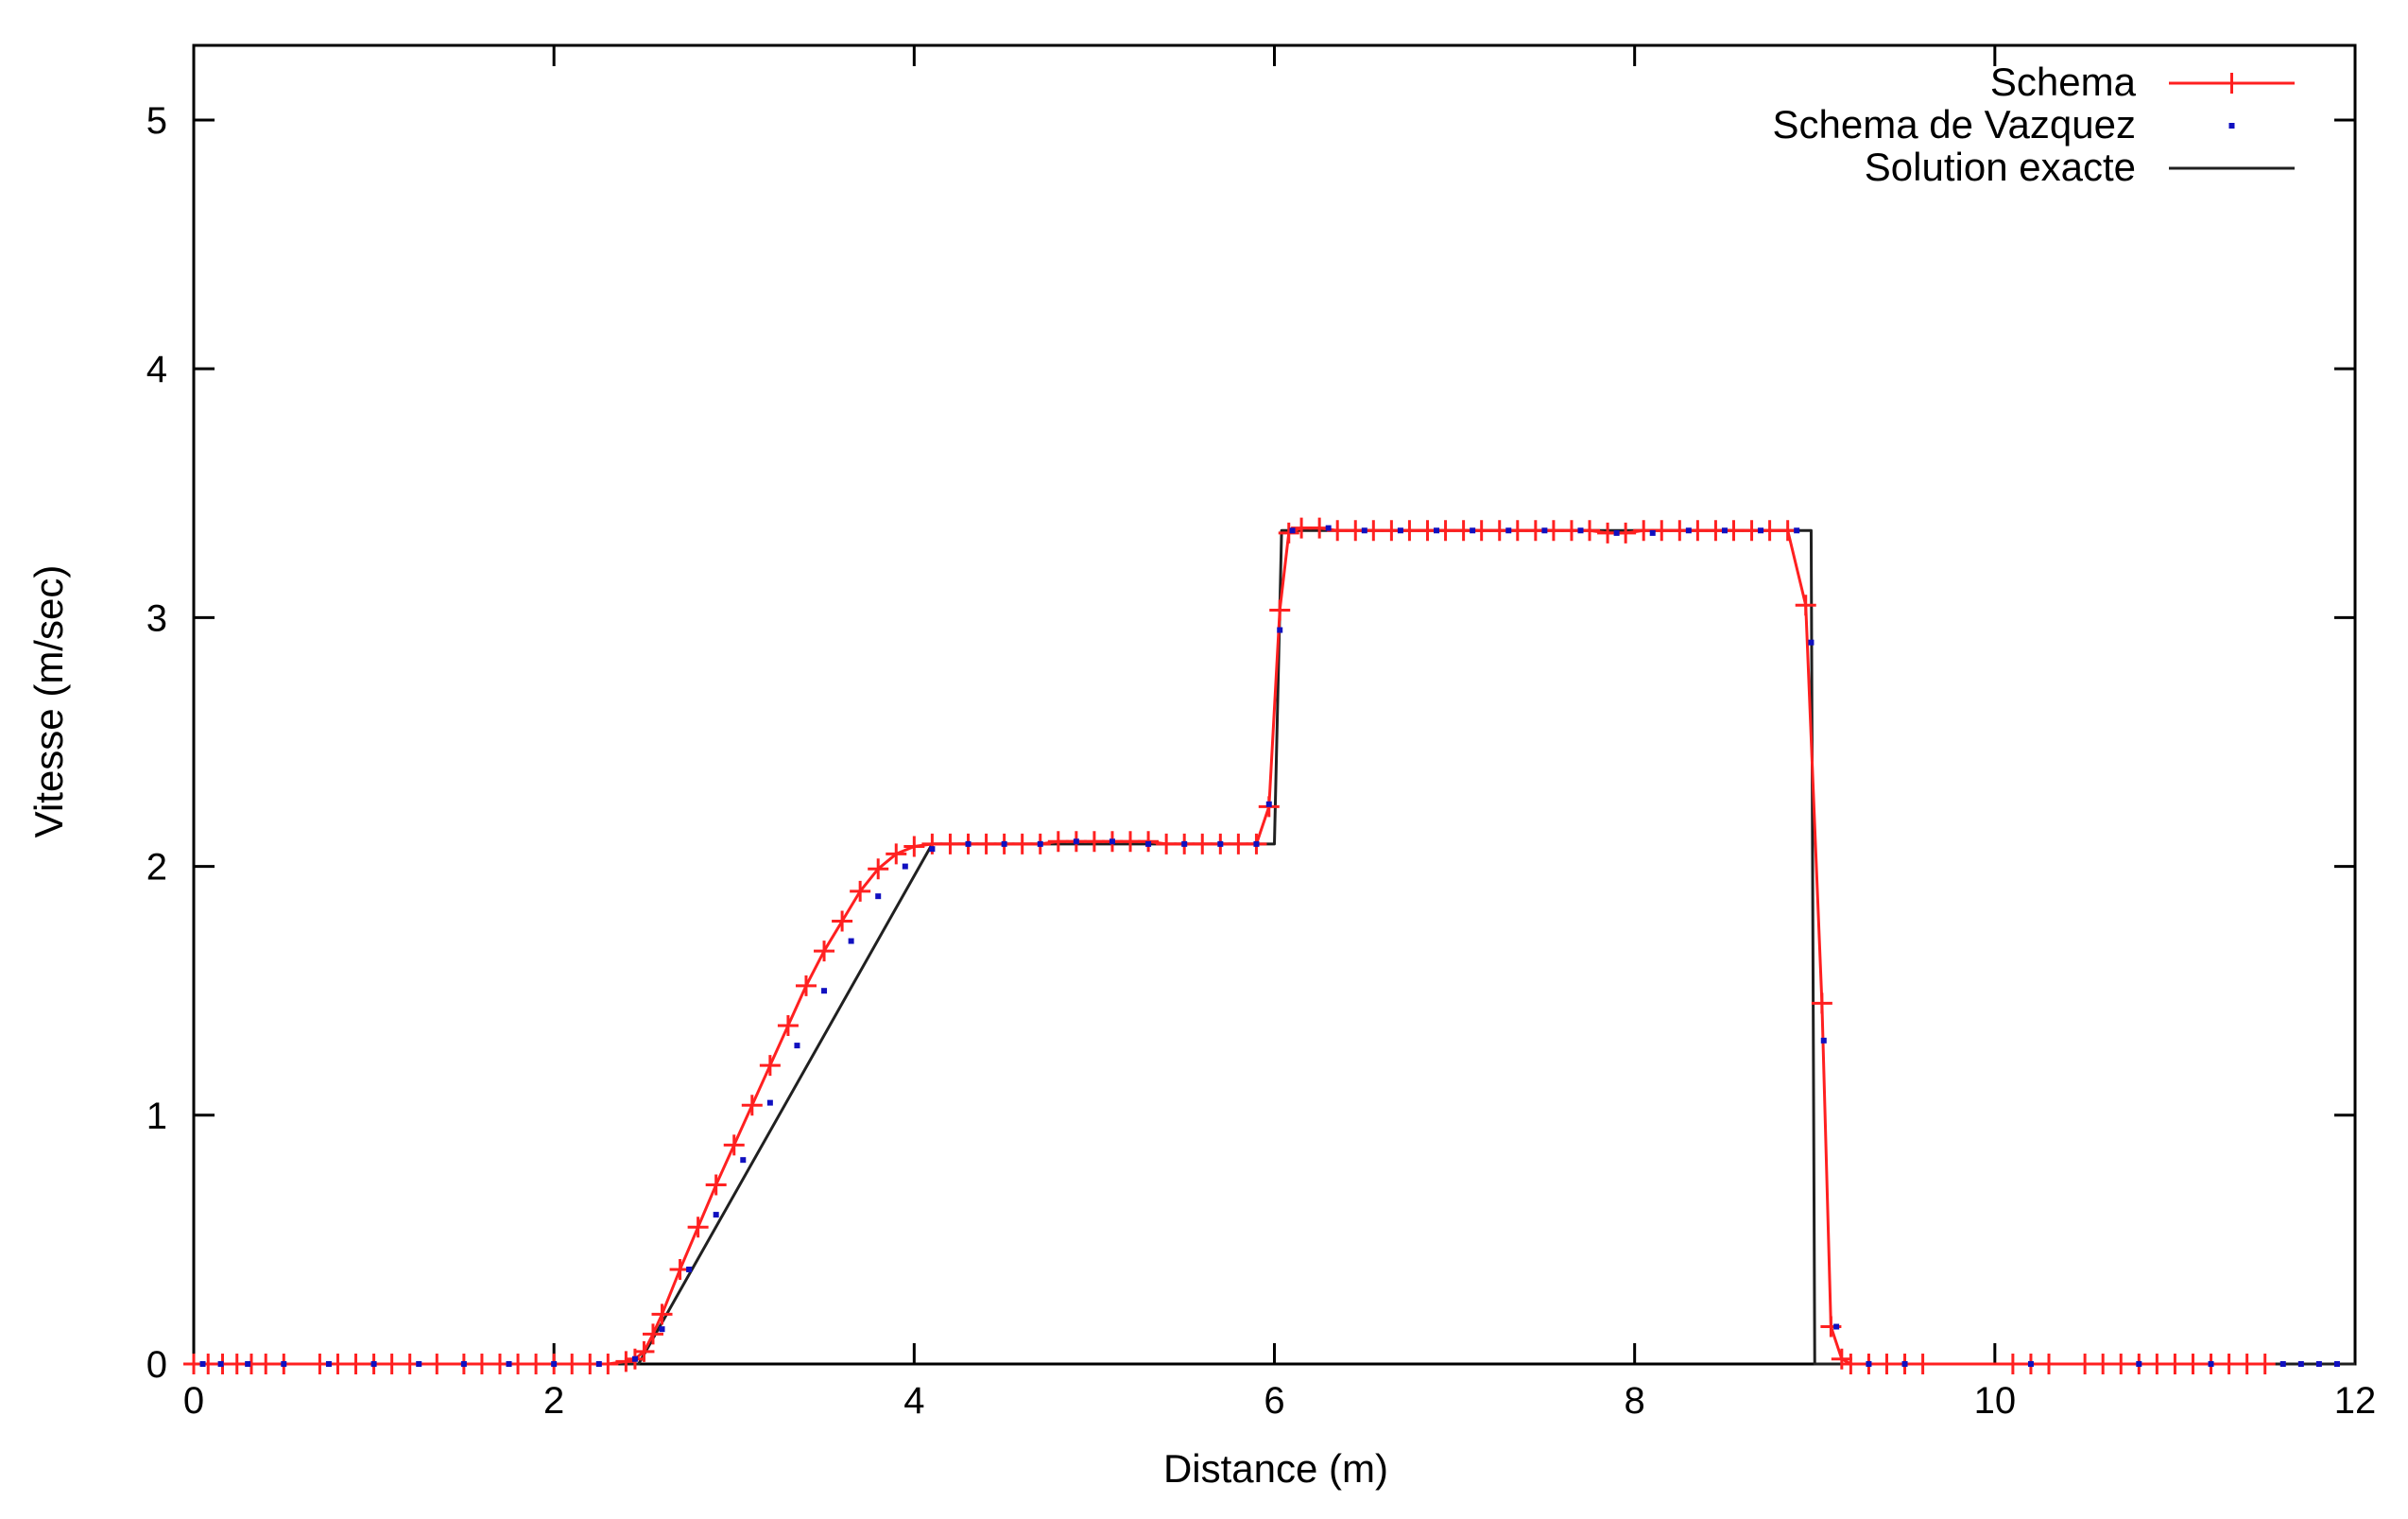 This screenshot has width=2408, height=1519. I want to click on y-tick-label: 4, so click(156, 369).